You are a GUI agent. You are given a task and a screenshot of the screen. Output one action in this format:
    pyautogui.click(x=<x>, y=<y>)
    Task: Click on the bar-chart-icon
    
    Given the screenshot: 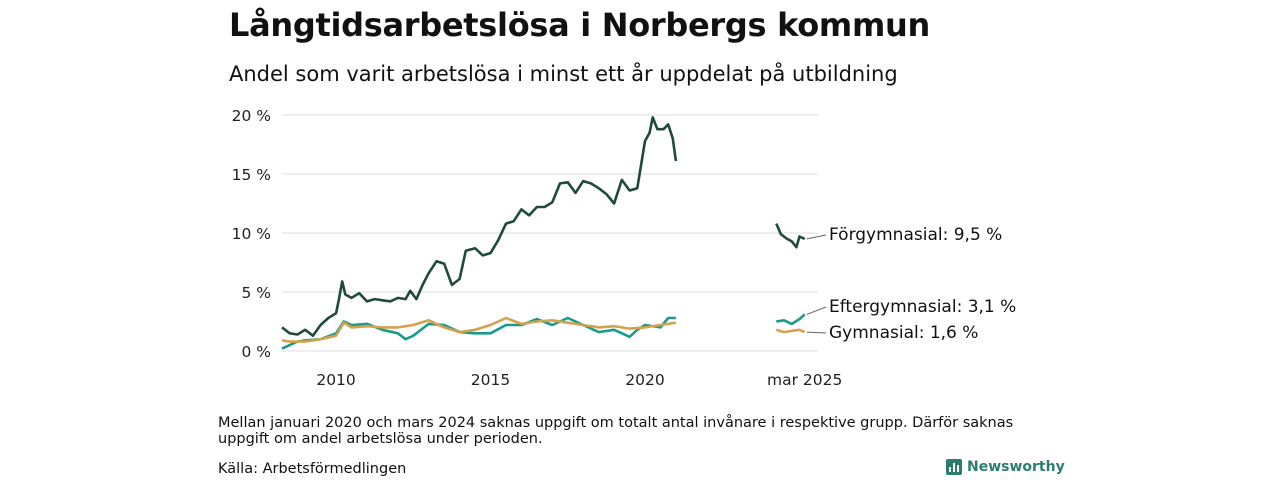 What is the action you would take?
    pyautogui.click(x=954, y=467)
    